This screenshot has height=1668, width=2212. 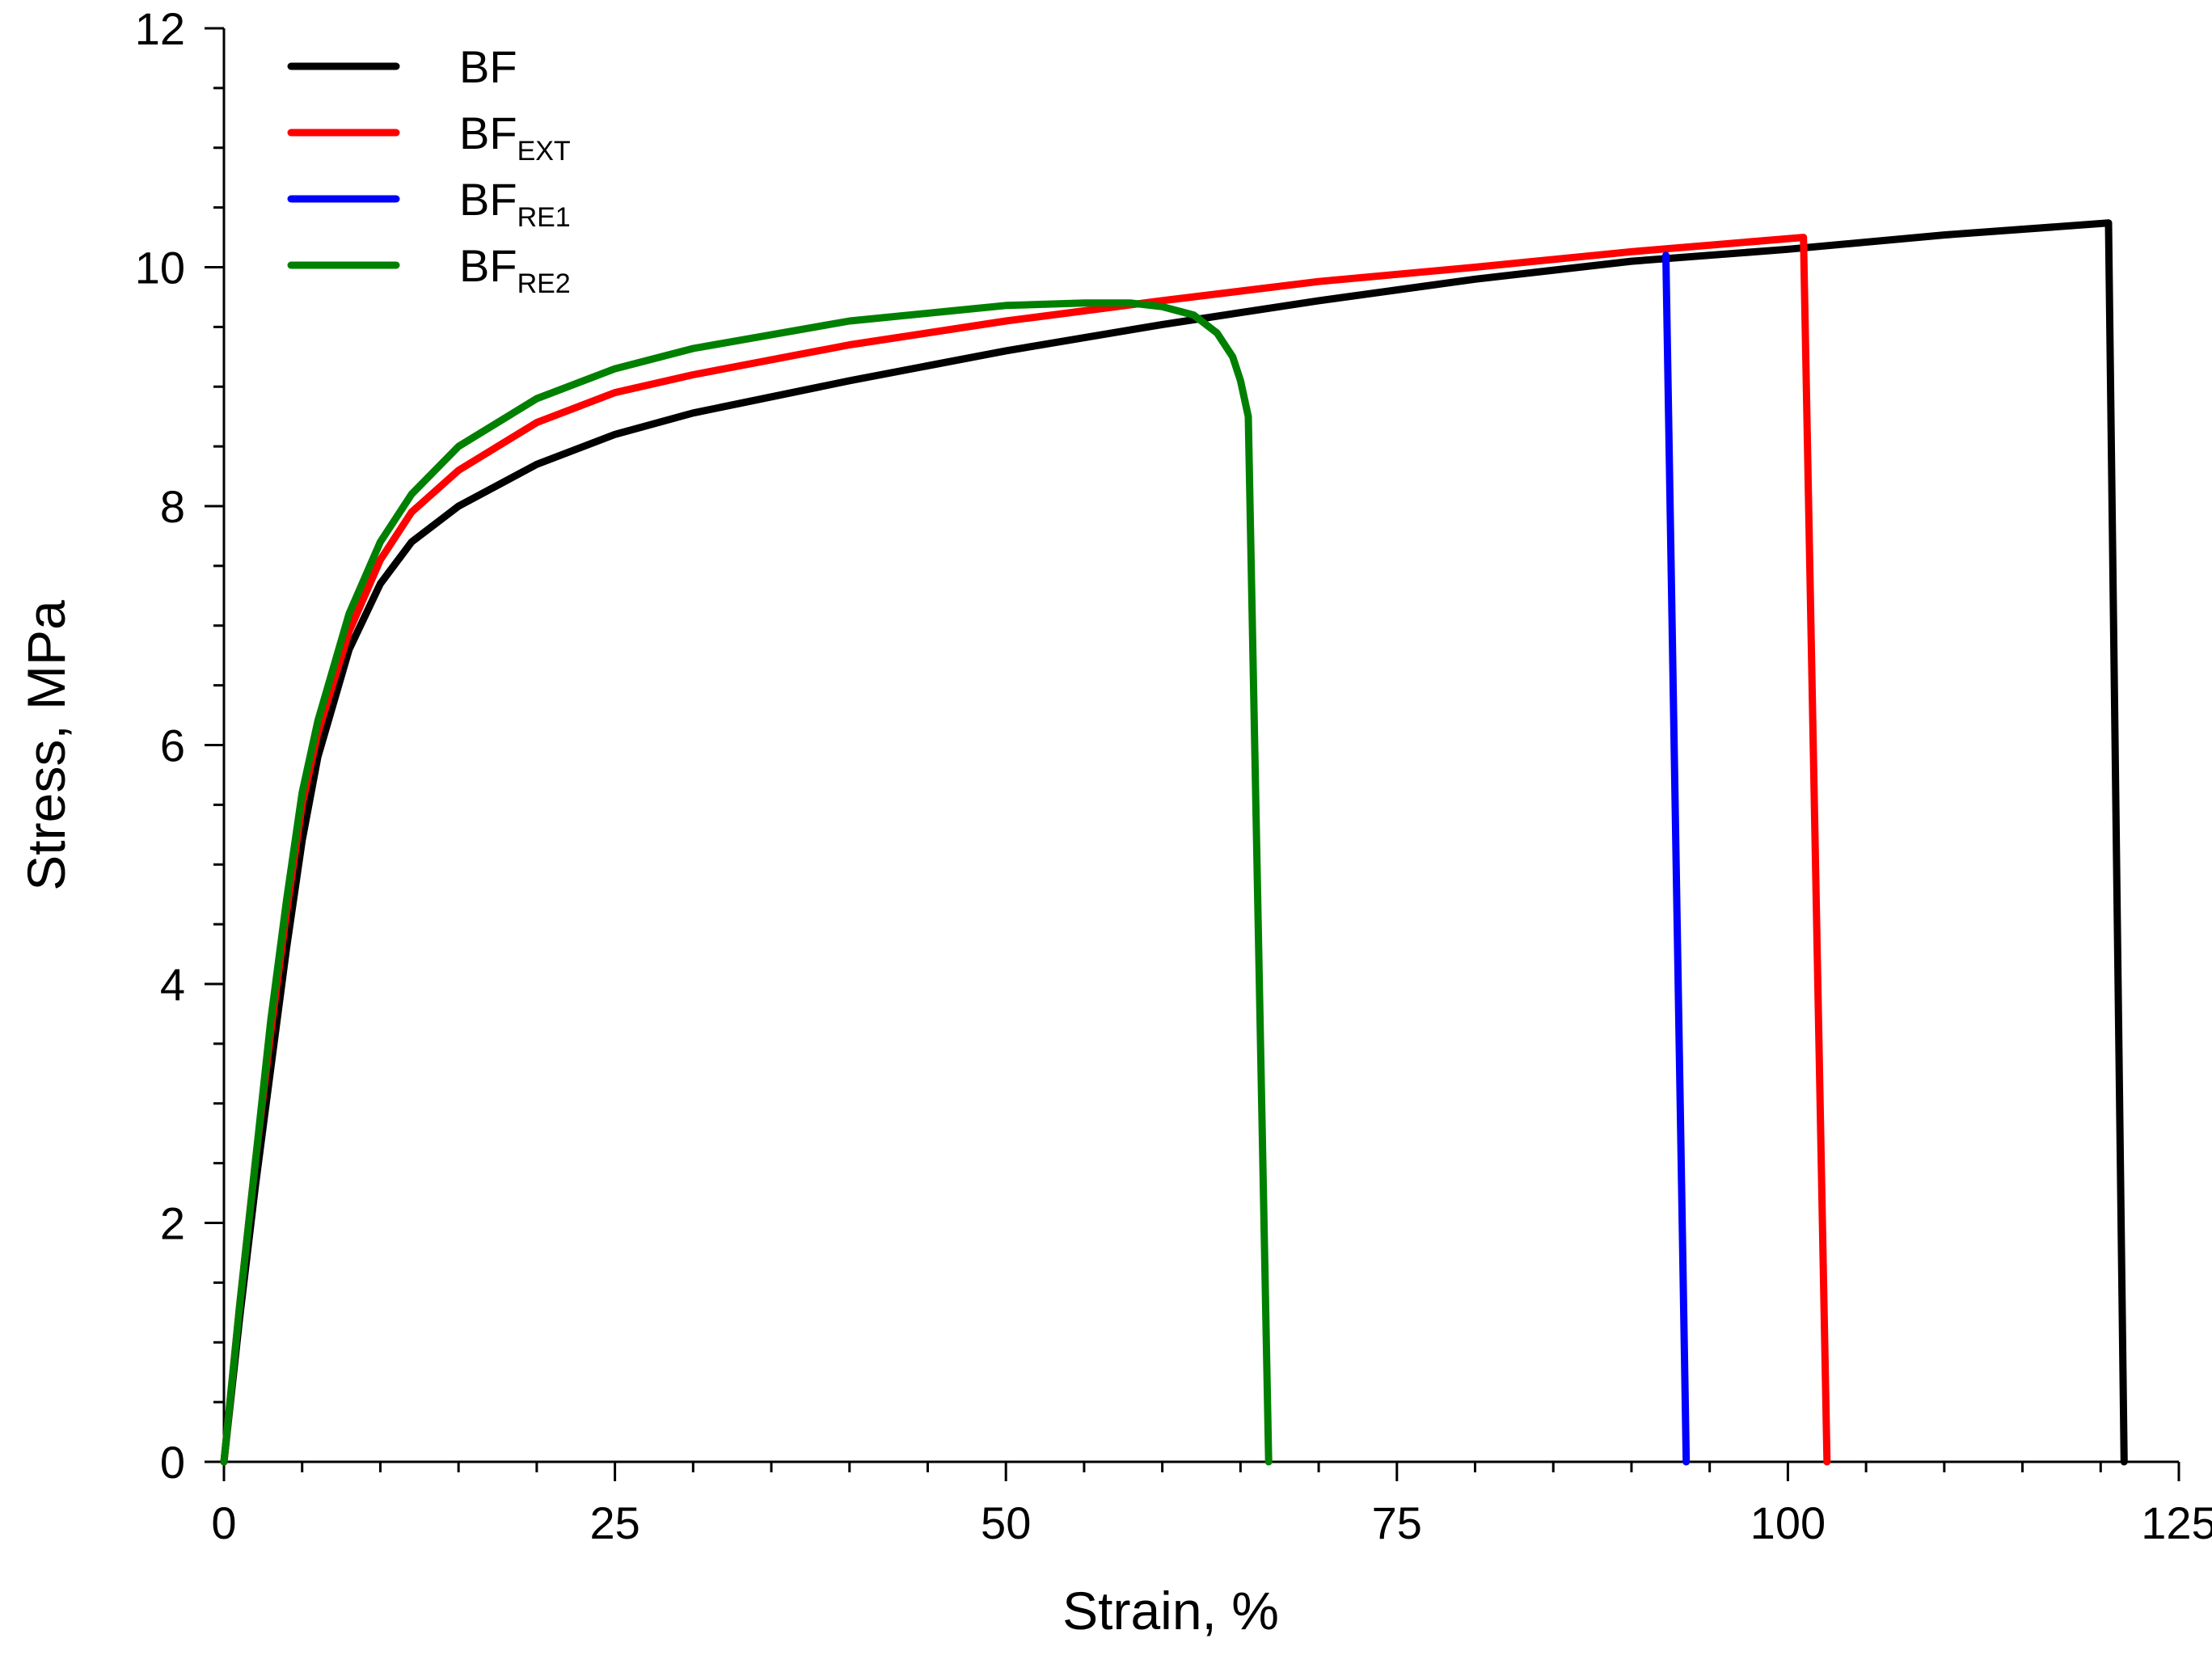 I want to click on legend-label-bf-re2: BFRE2, so click(x=515, y=269).